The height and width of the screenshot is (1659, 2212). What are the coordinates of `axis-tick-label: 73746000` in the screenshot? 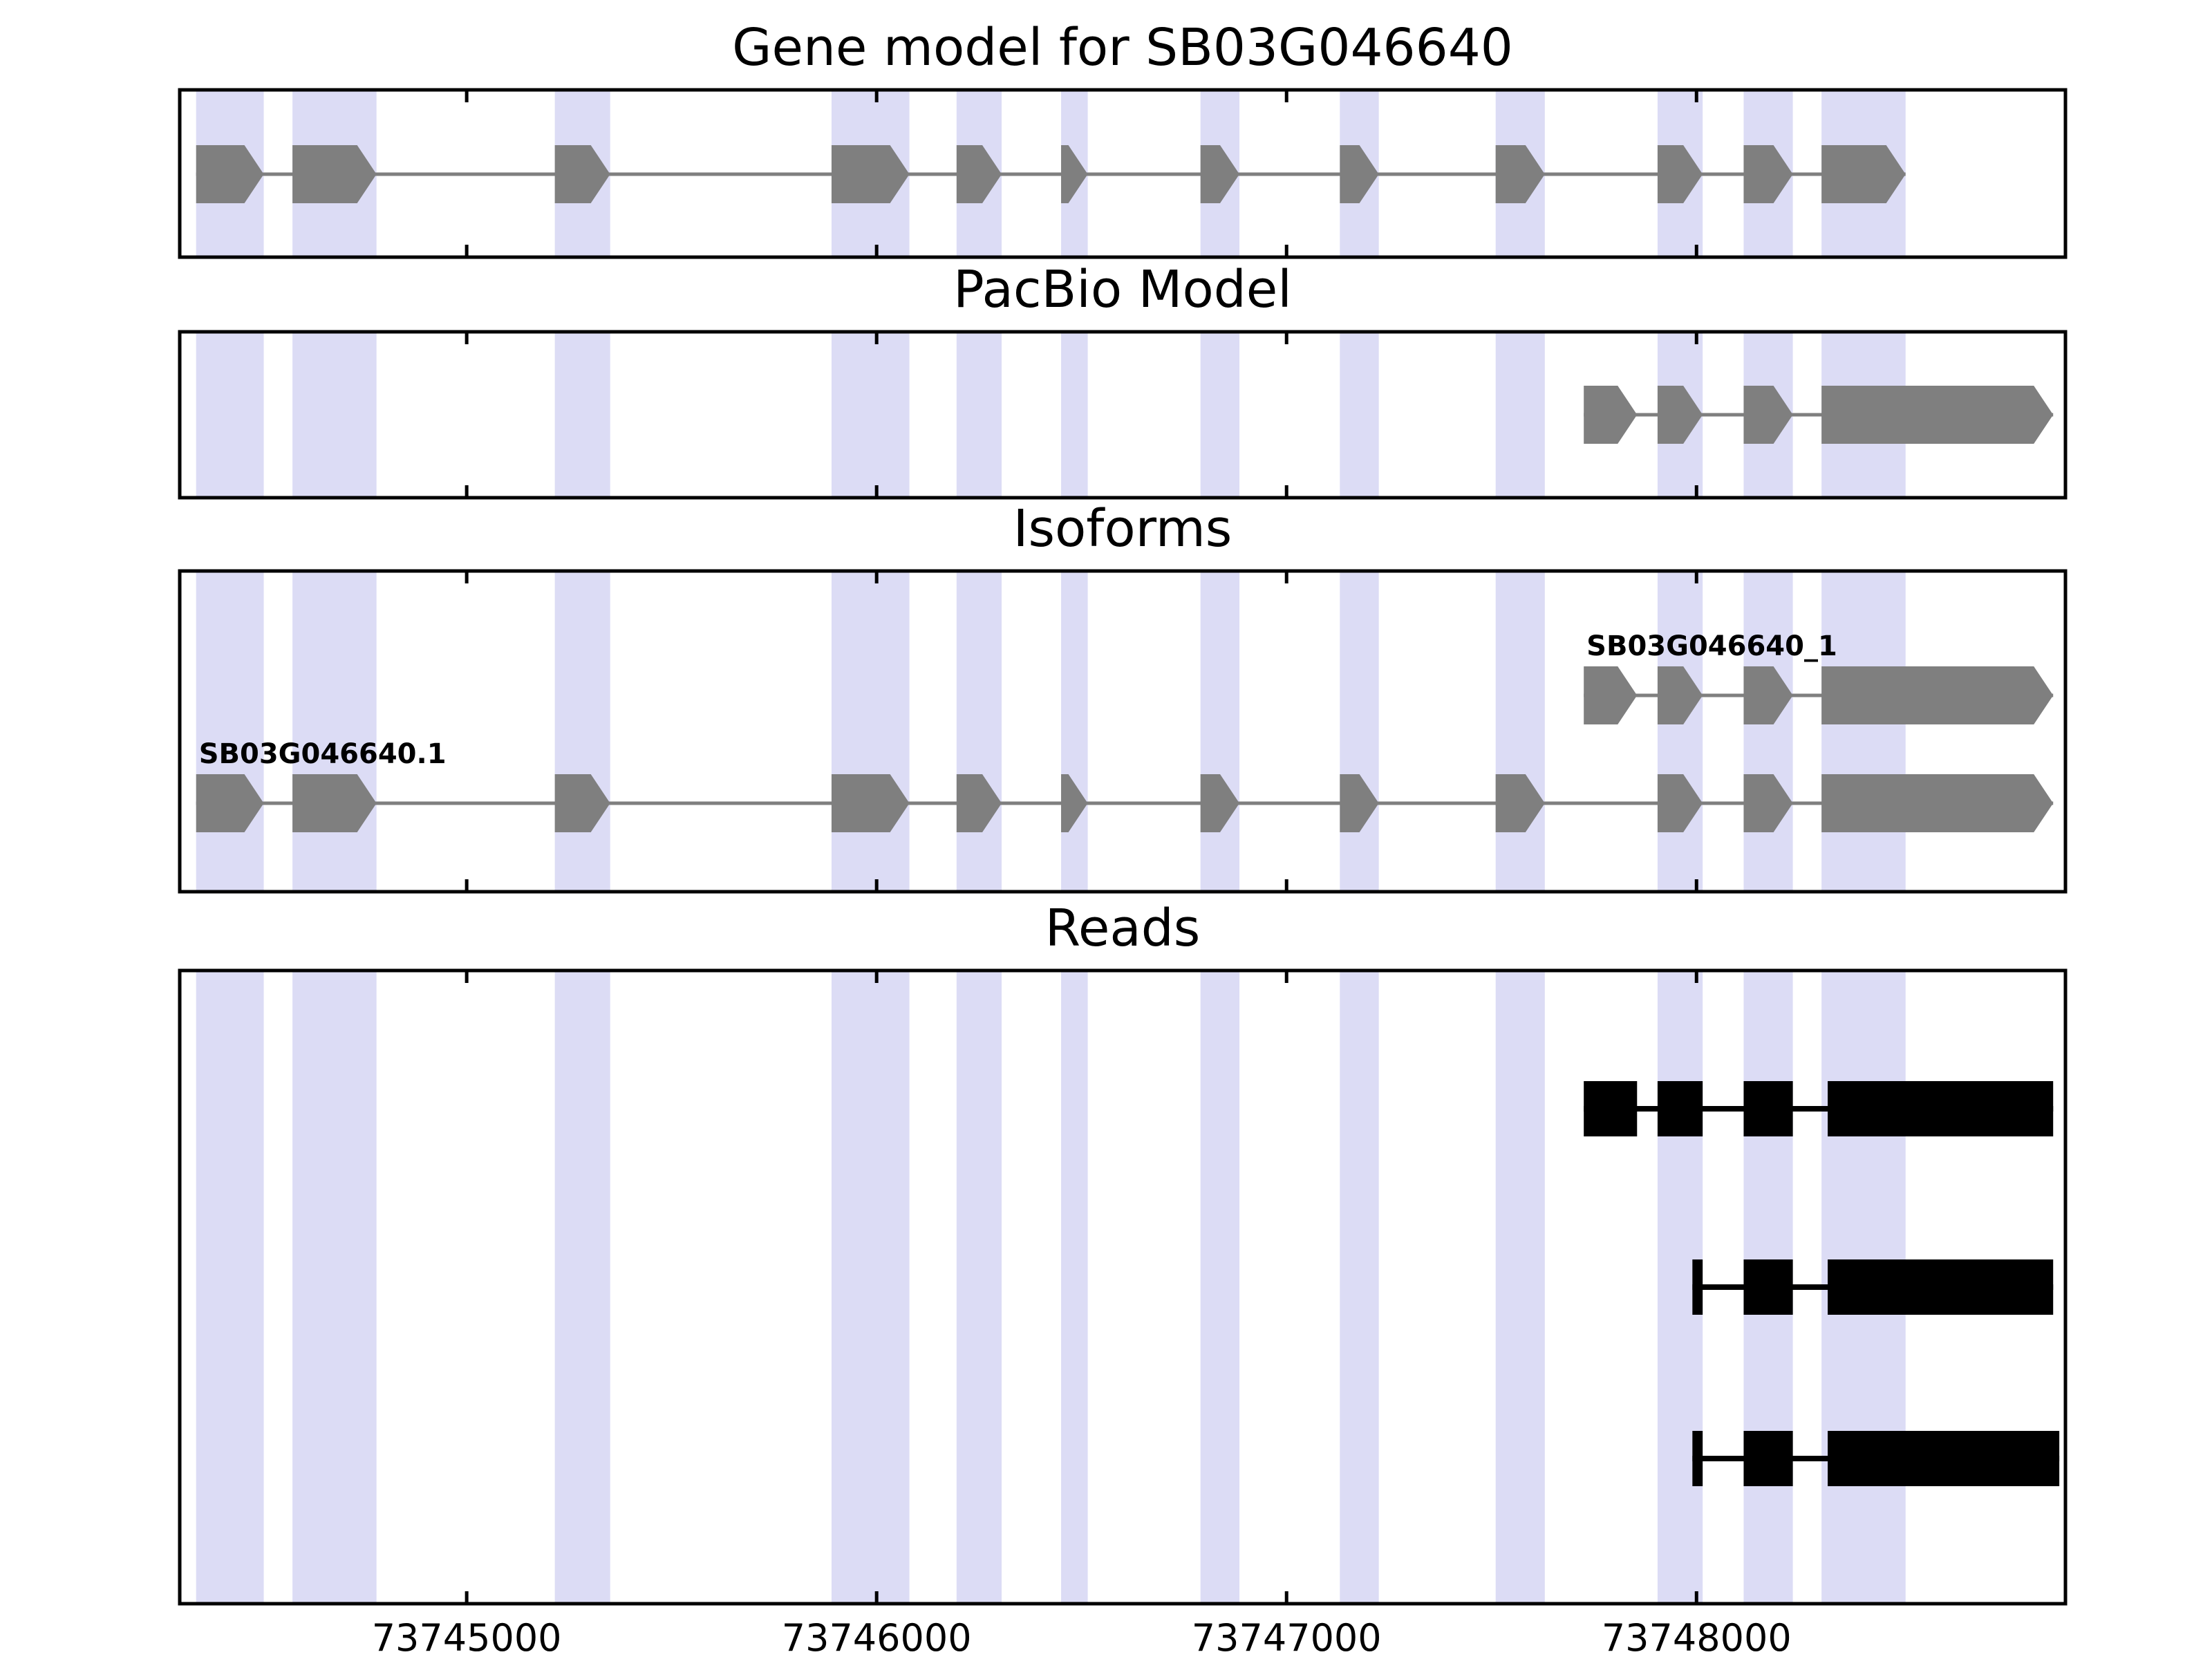 It's located at (877, 1638).